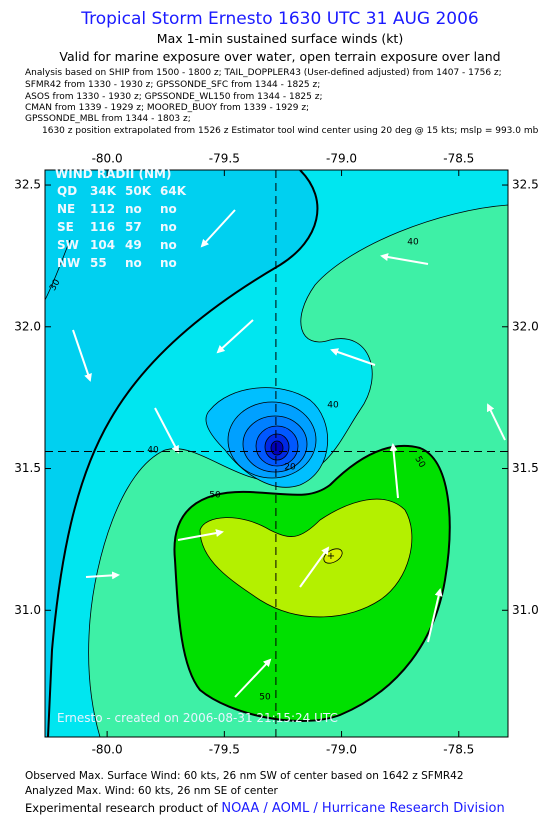 This screenshot has width=560, height=815. I want to click on radii-cell: 55, so click(98, 263).